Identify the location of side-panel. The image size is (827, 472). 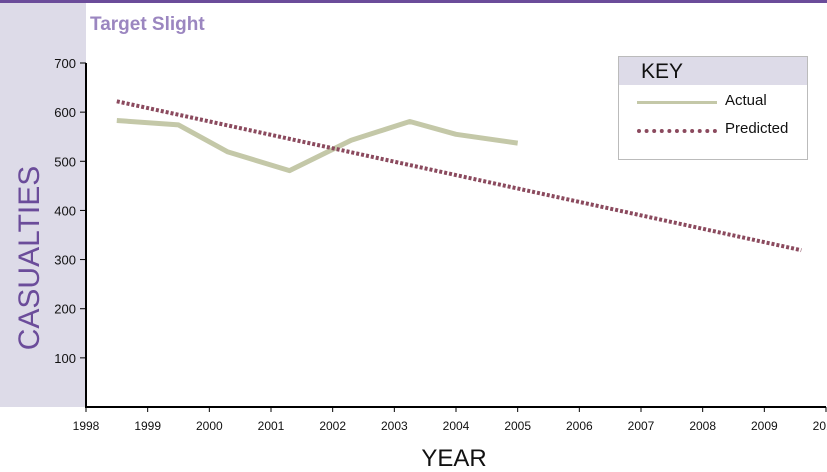
(43, 205).